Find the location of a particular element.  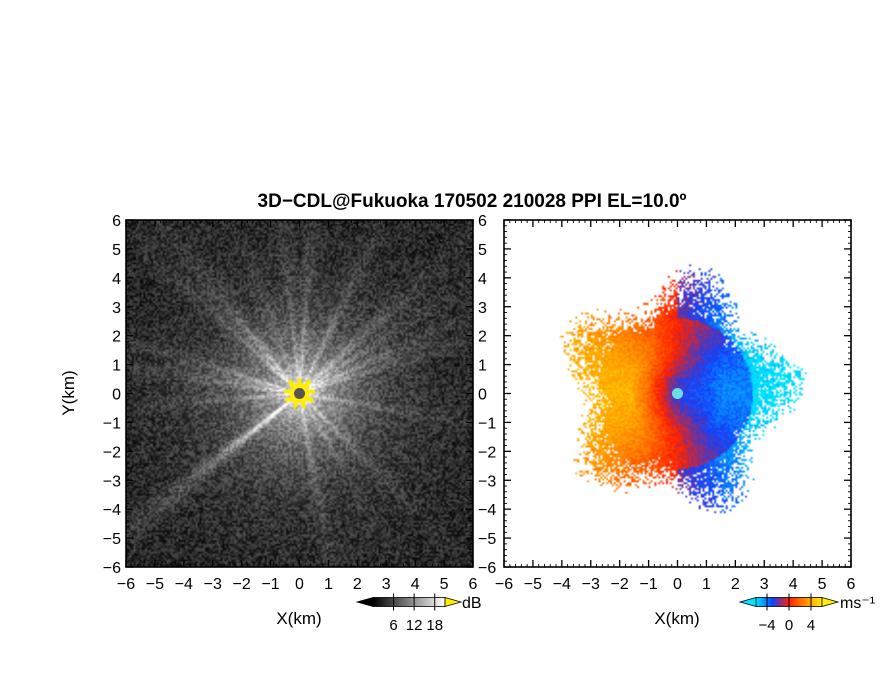

velocity-x-tick-label: −3 is located at coordinates (591, 584).